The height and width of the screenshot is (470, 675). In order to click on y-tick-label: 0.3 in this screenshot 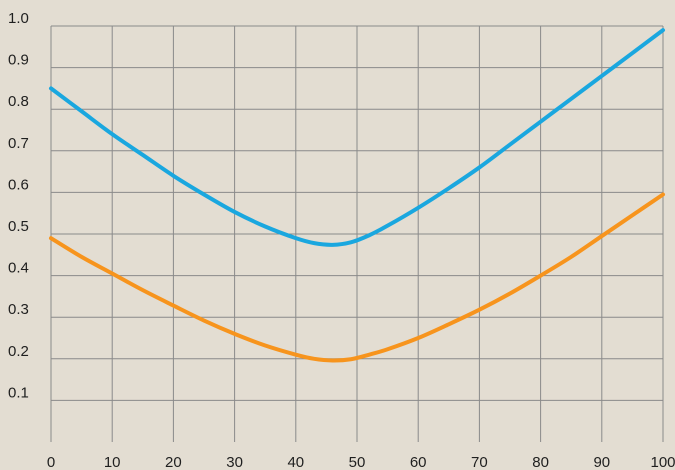, I will do `click(18, 309)`.